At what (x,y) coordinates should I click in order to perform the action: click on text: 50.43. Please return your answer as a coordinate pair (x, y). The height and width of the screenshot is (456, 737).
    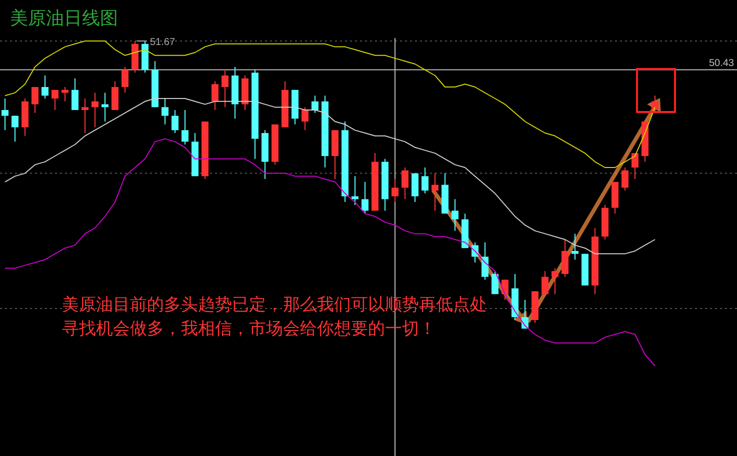
    Looking at the image, I should click on (721, 63).